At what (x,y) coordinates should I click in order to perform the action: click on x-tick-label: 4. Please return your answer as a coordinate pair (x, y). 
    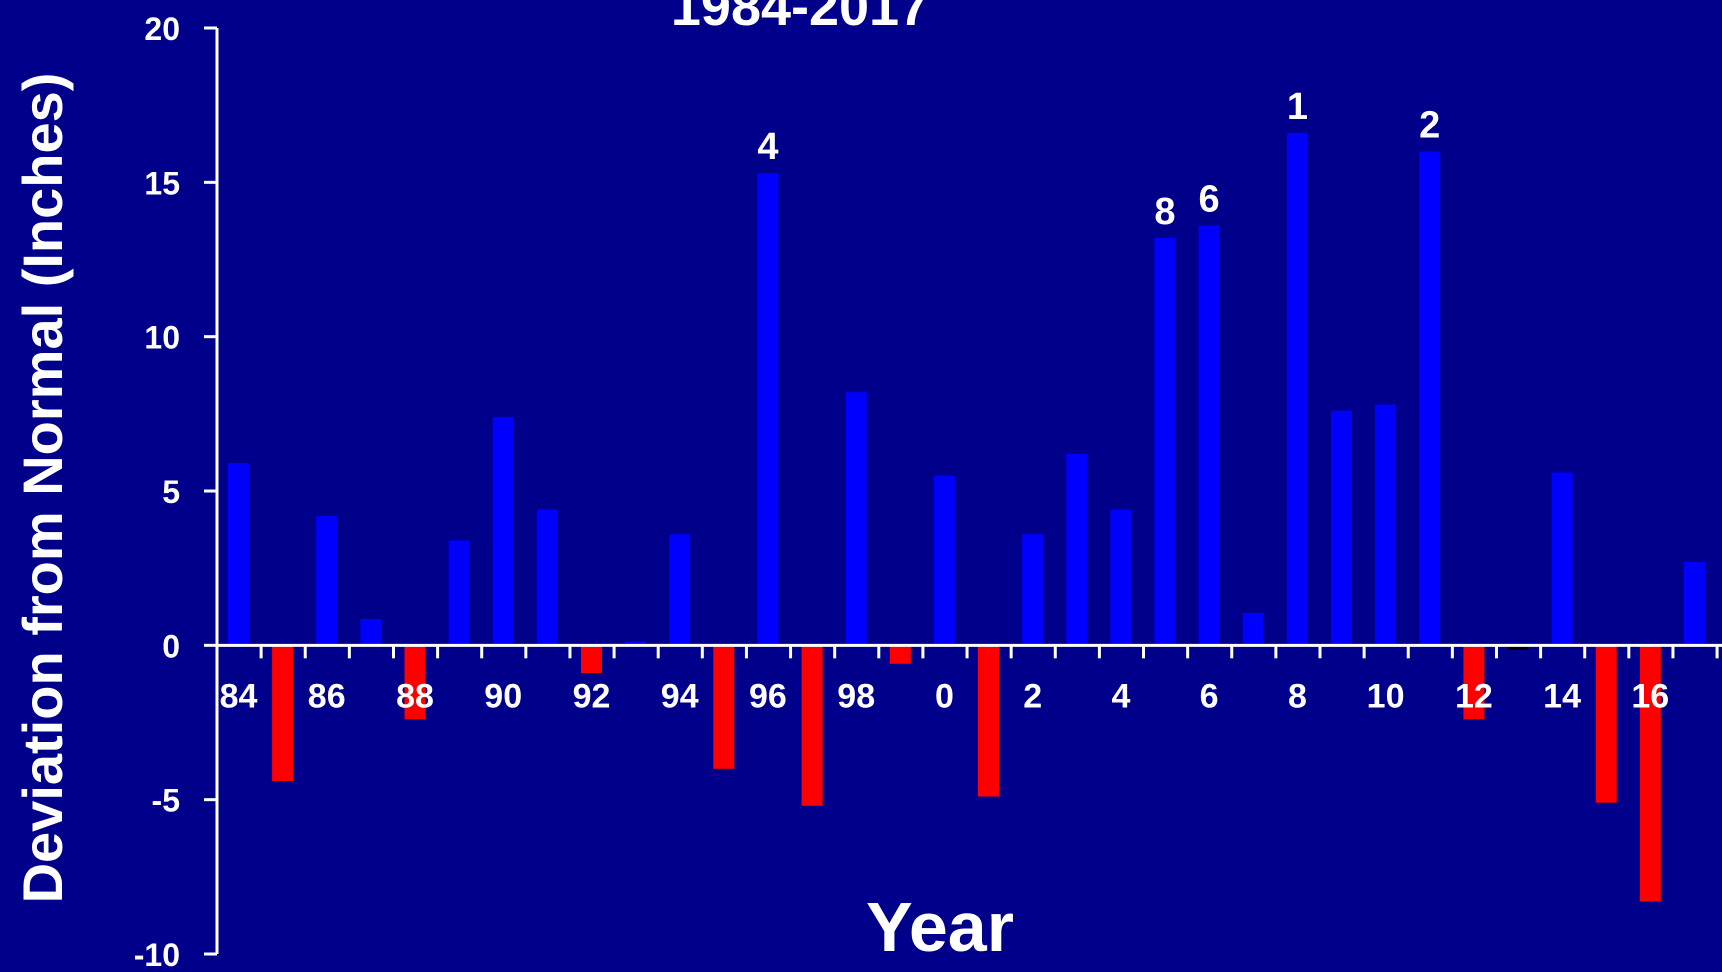
    Looking at the image, I should click on (1120, 696).